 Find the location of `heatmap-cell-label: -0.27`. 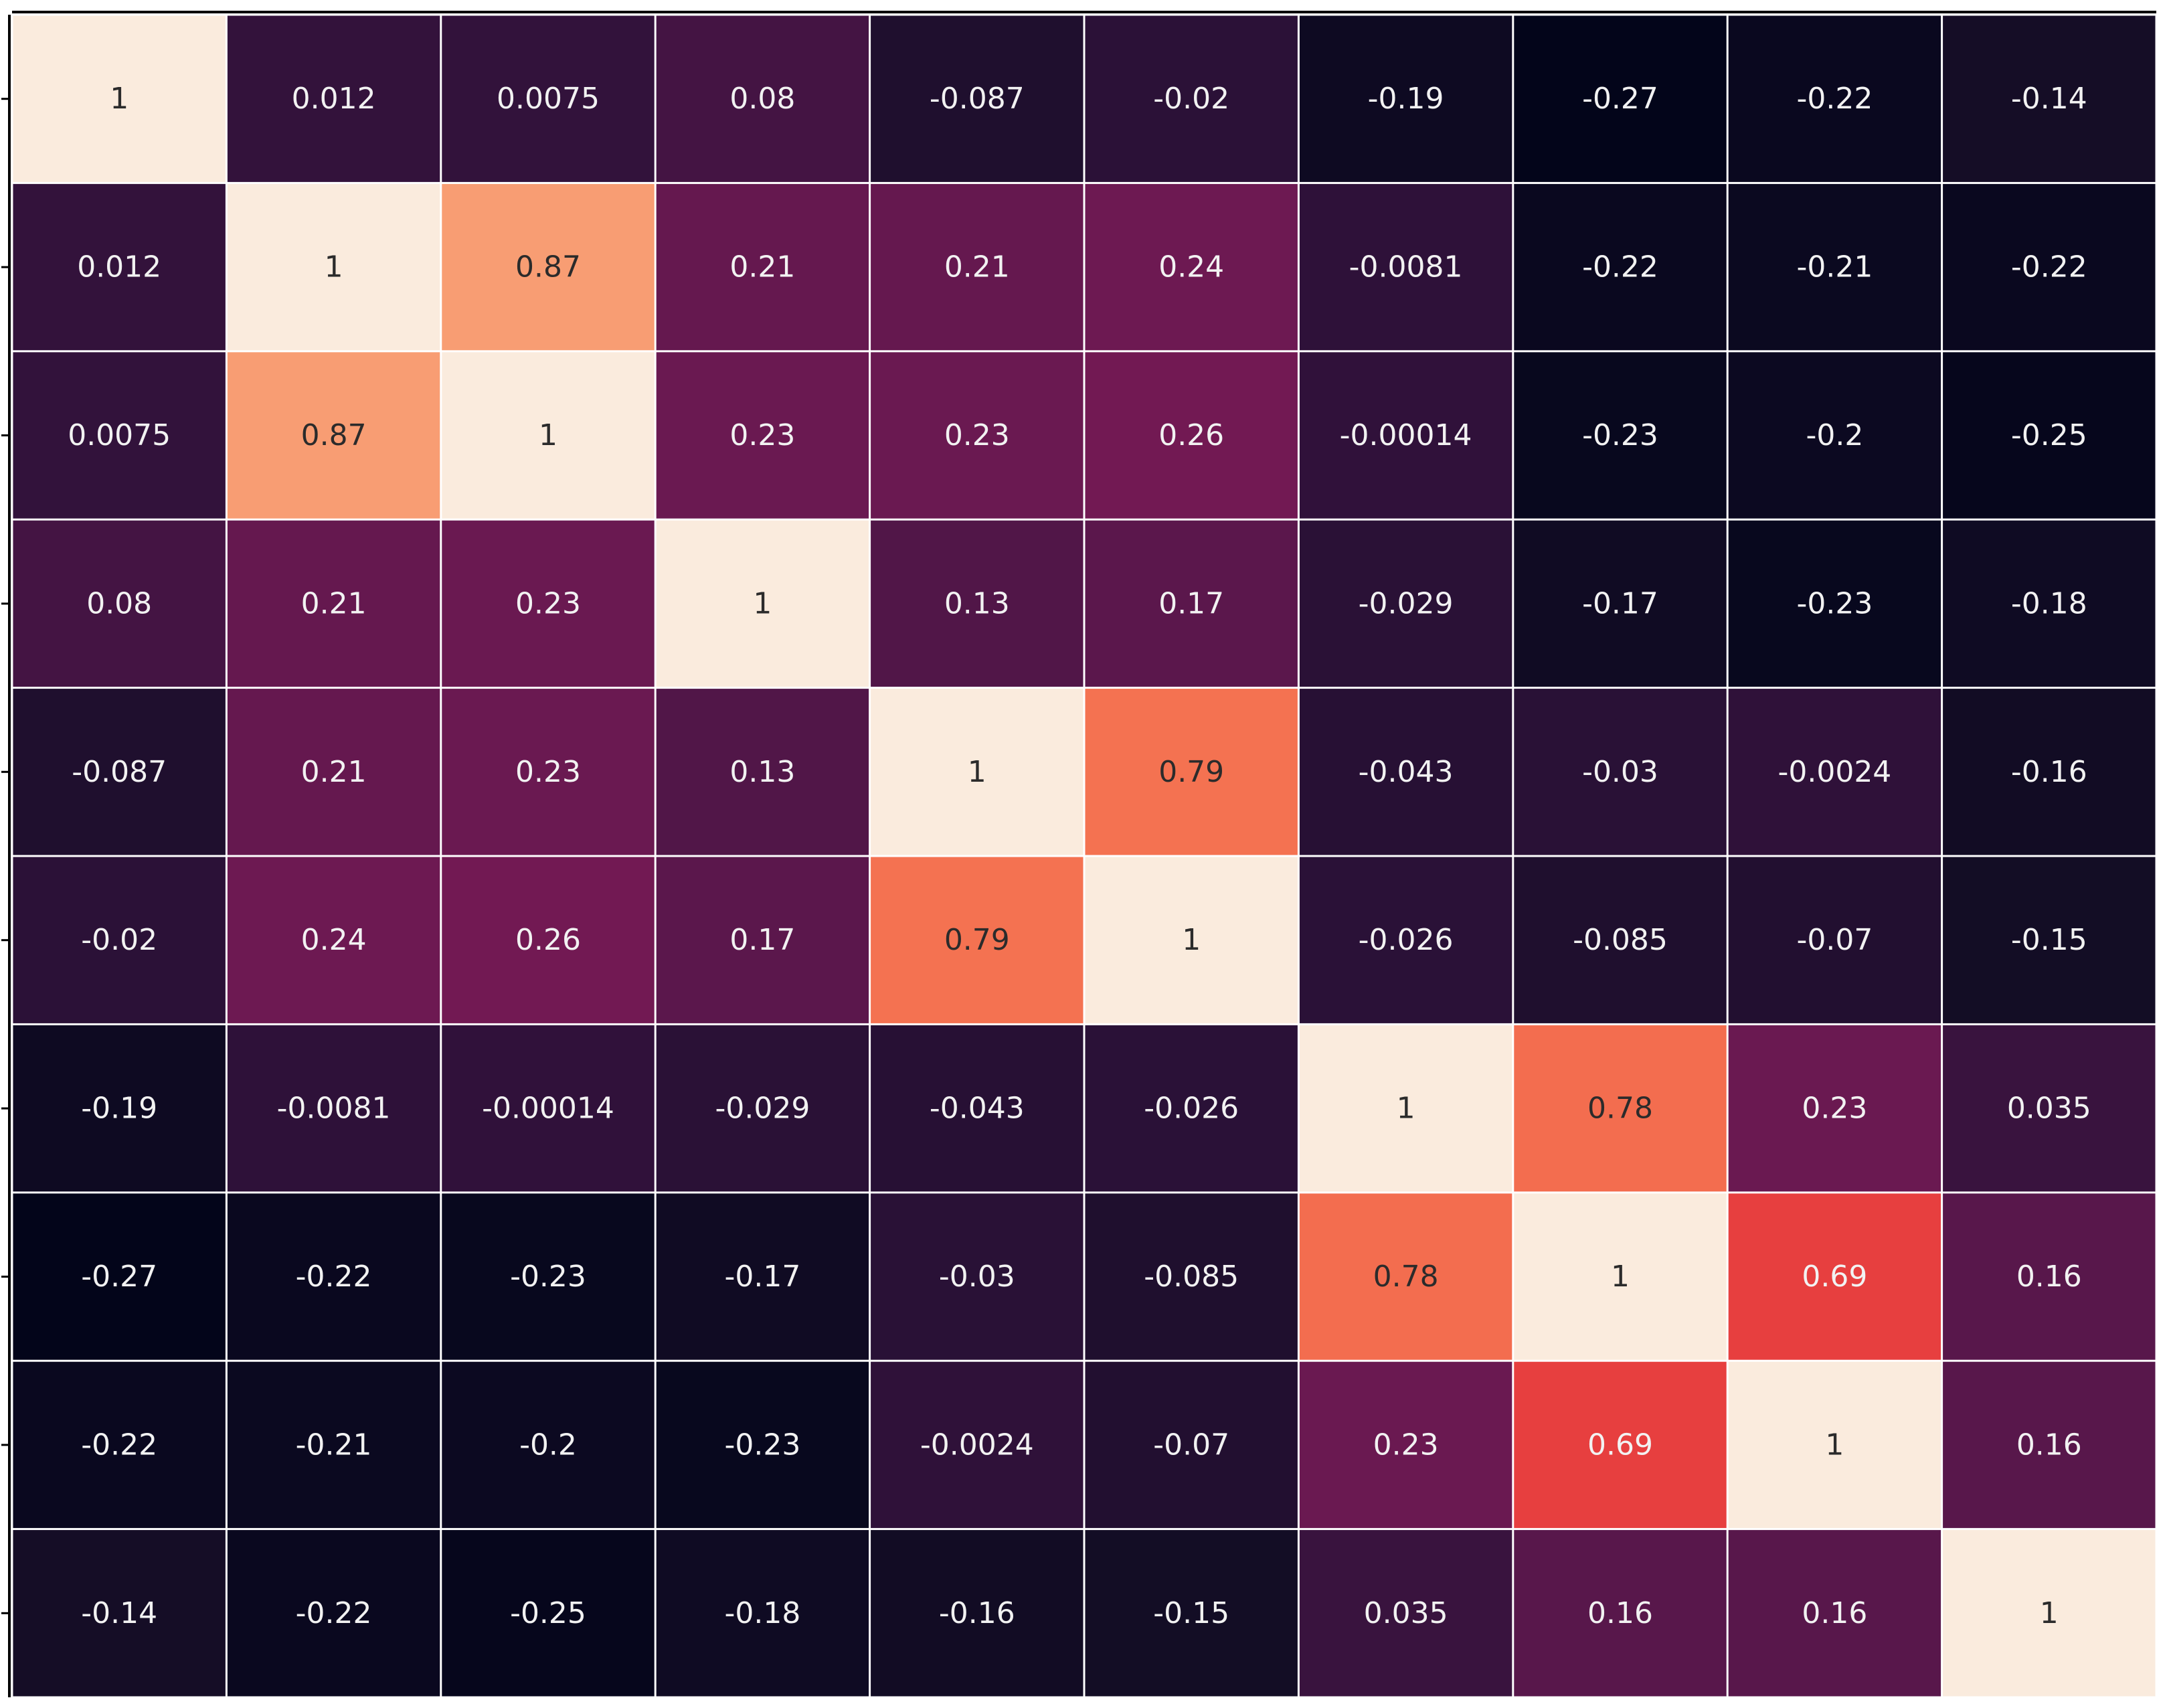

heatmap-cell-label: -0.27 is located at coordinates (1620, 99).